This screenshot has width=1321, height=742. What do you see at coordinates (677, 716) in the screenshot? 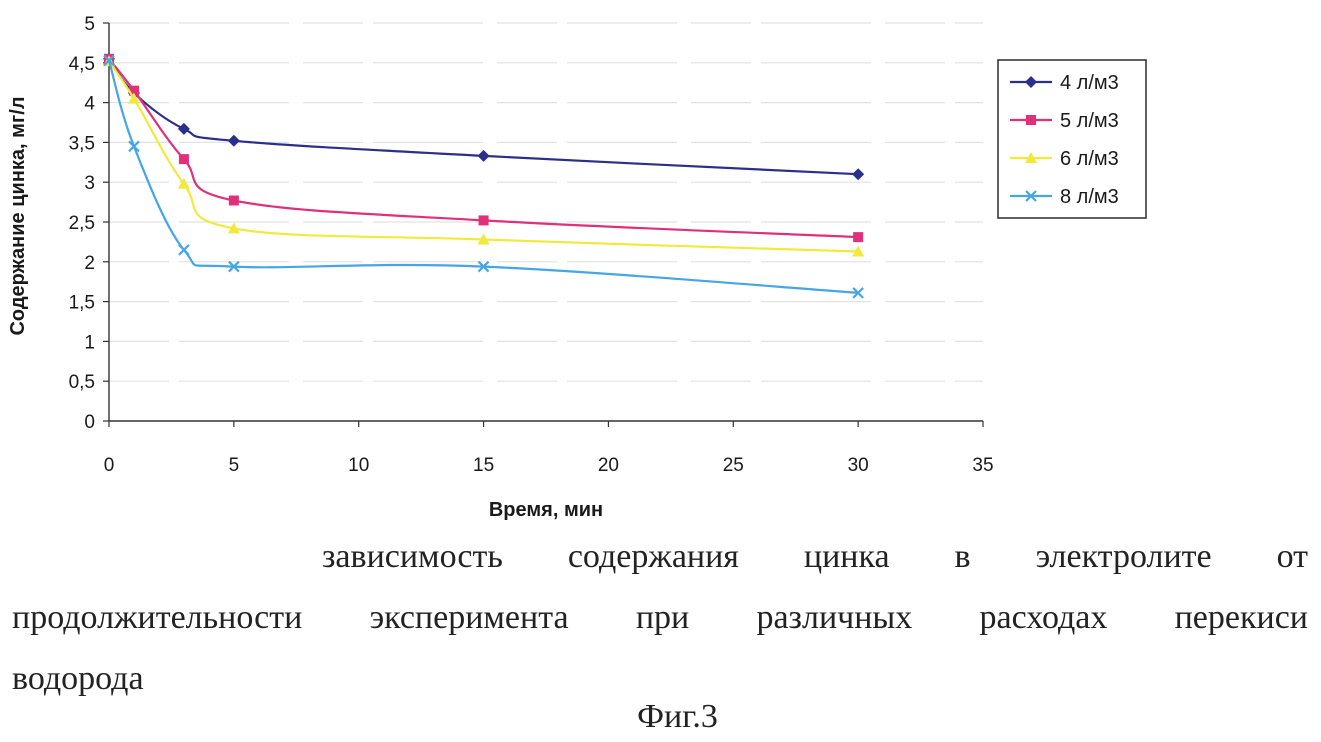
I see `figure-label: Фиг.3` at bounding box center [677, 716].